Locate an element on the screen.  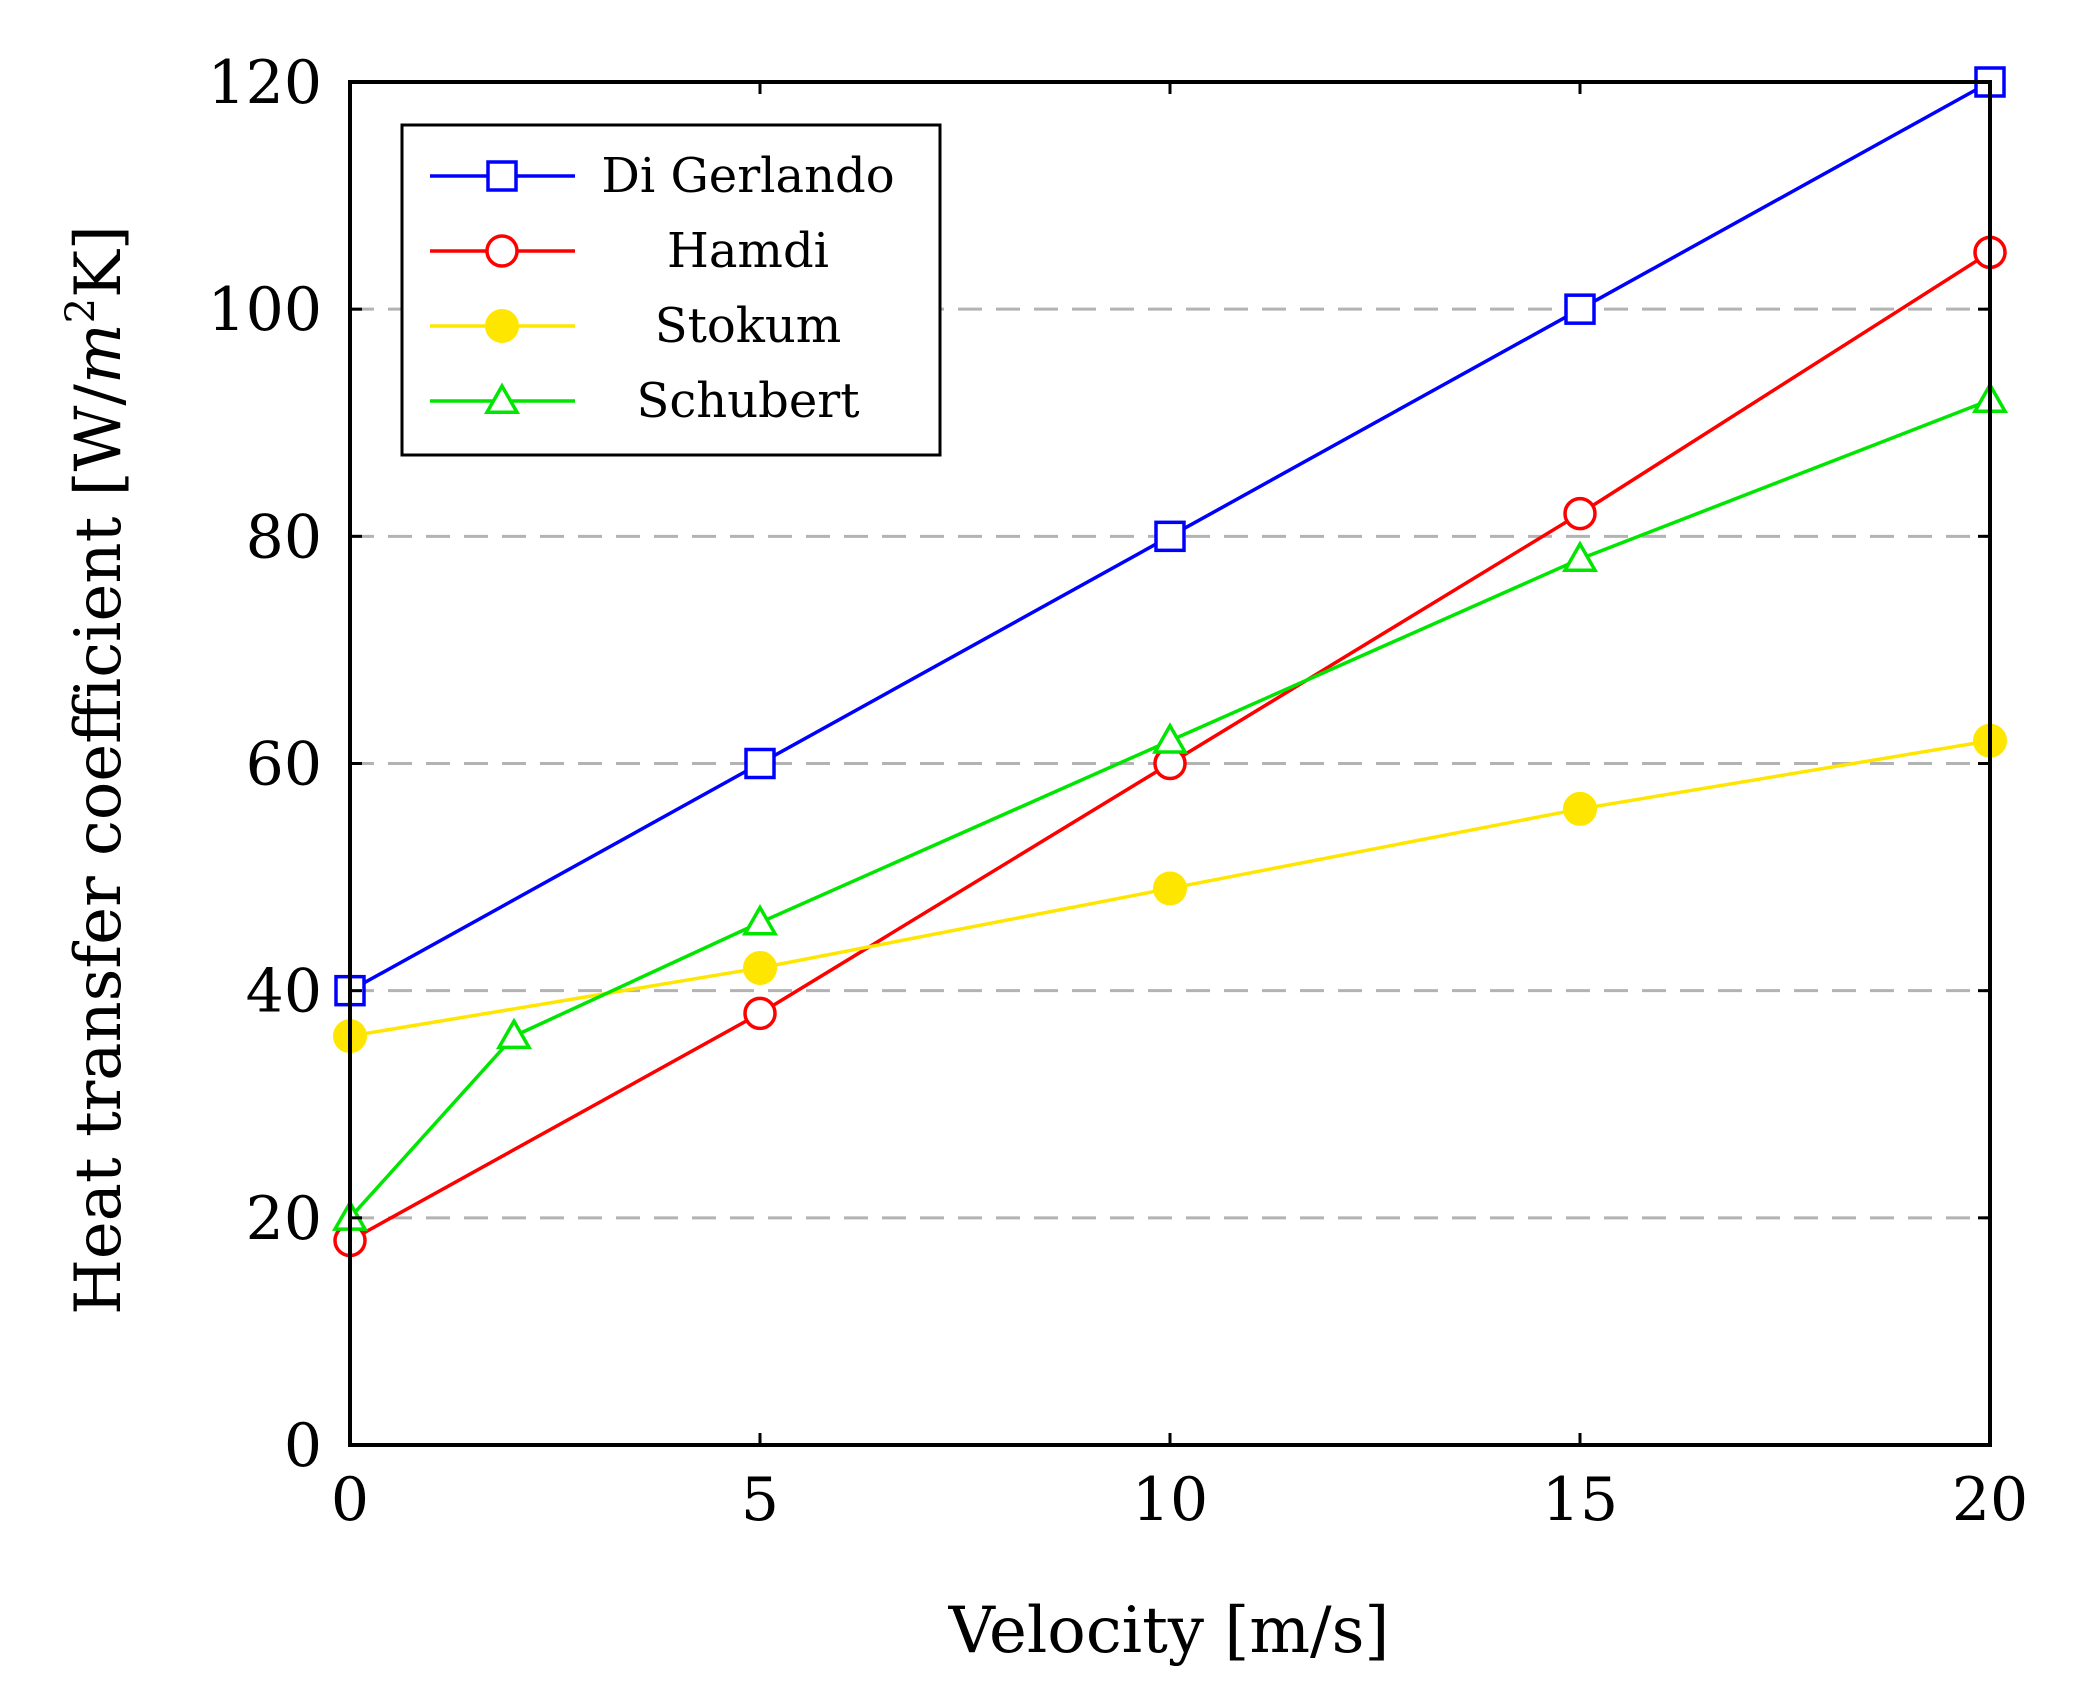
x-tick-label-15: 15 is located at coordinates (1580, 1500).